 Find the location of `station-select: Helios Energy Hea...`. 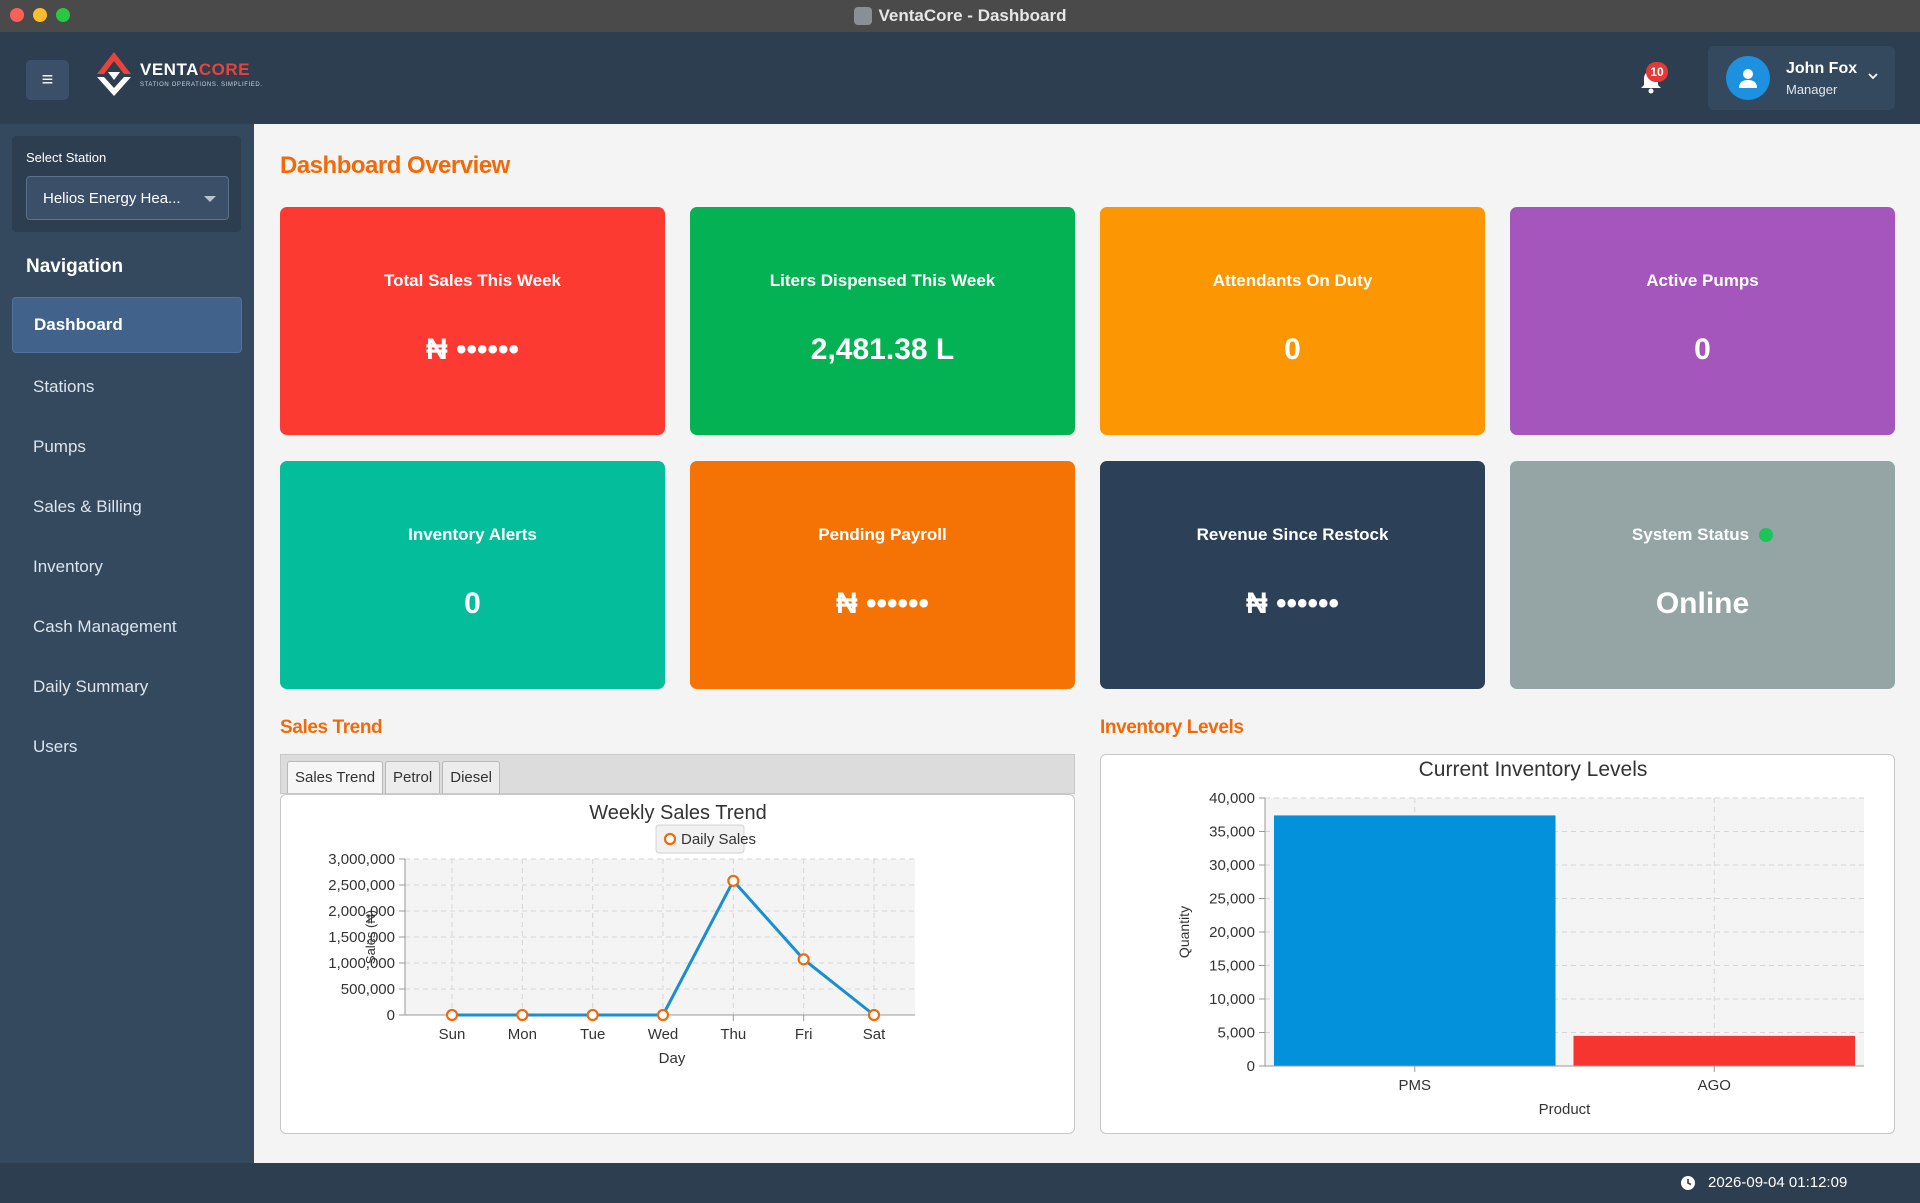

station-select: Helios Energy Hea... is located at coordinates (127, 198).